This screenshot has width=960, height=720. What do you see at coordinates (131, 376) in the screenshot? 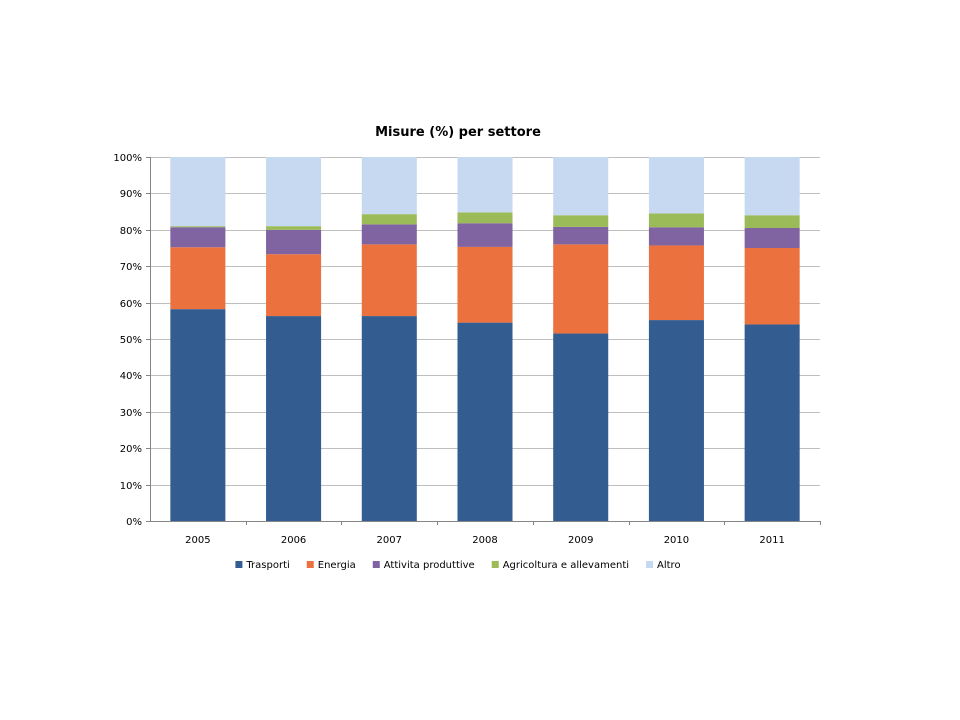
I see `y-tick-label: 40%` at bounding box center [131, 376].